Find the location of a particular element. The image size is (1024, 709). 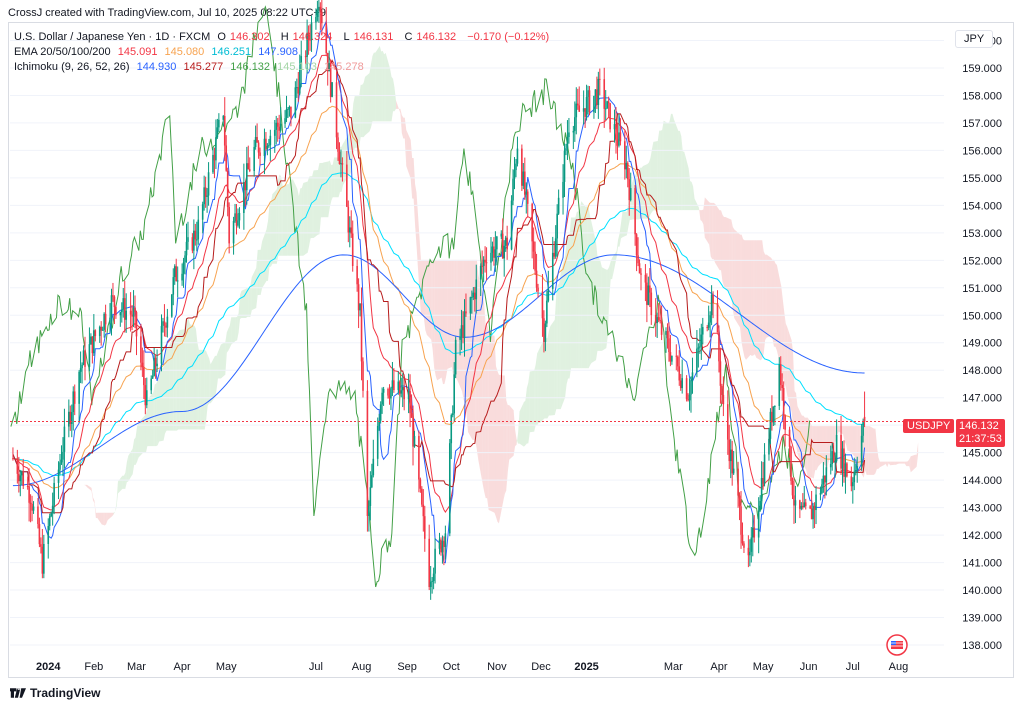

y-tick-label: 159.000 is located at coordinates (982, 69).